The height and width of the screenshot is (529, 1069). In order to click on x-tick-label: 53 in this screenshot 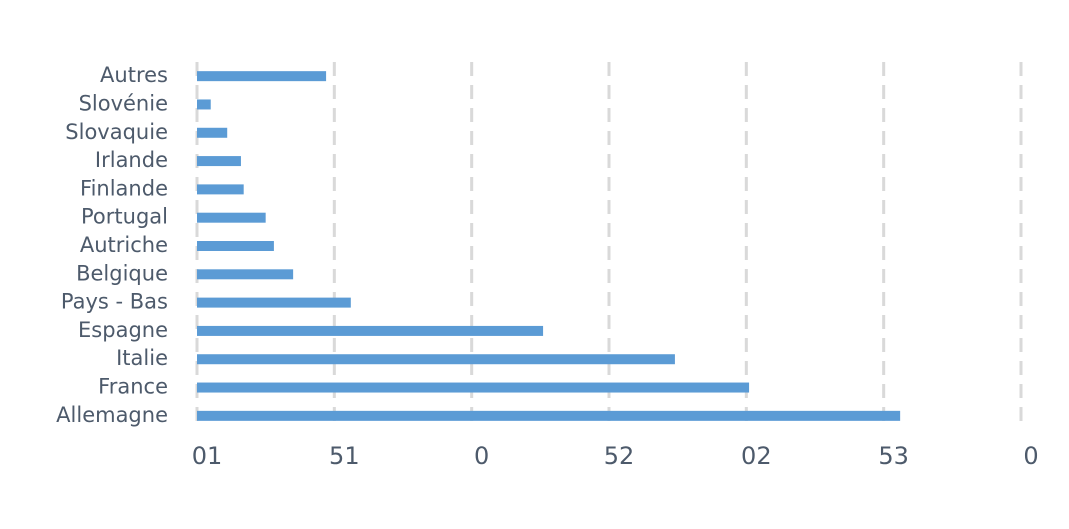, I will do `click(893, 456)`.